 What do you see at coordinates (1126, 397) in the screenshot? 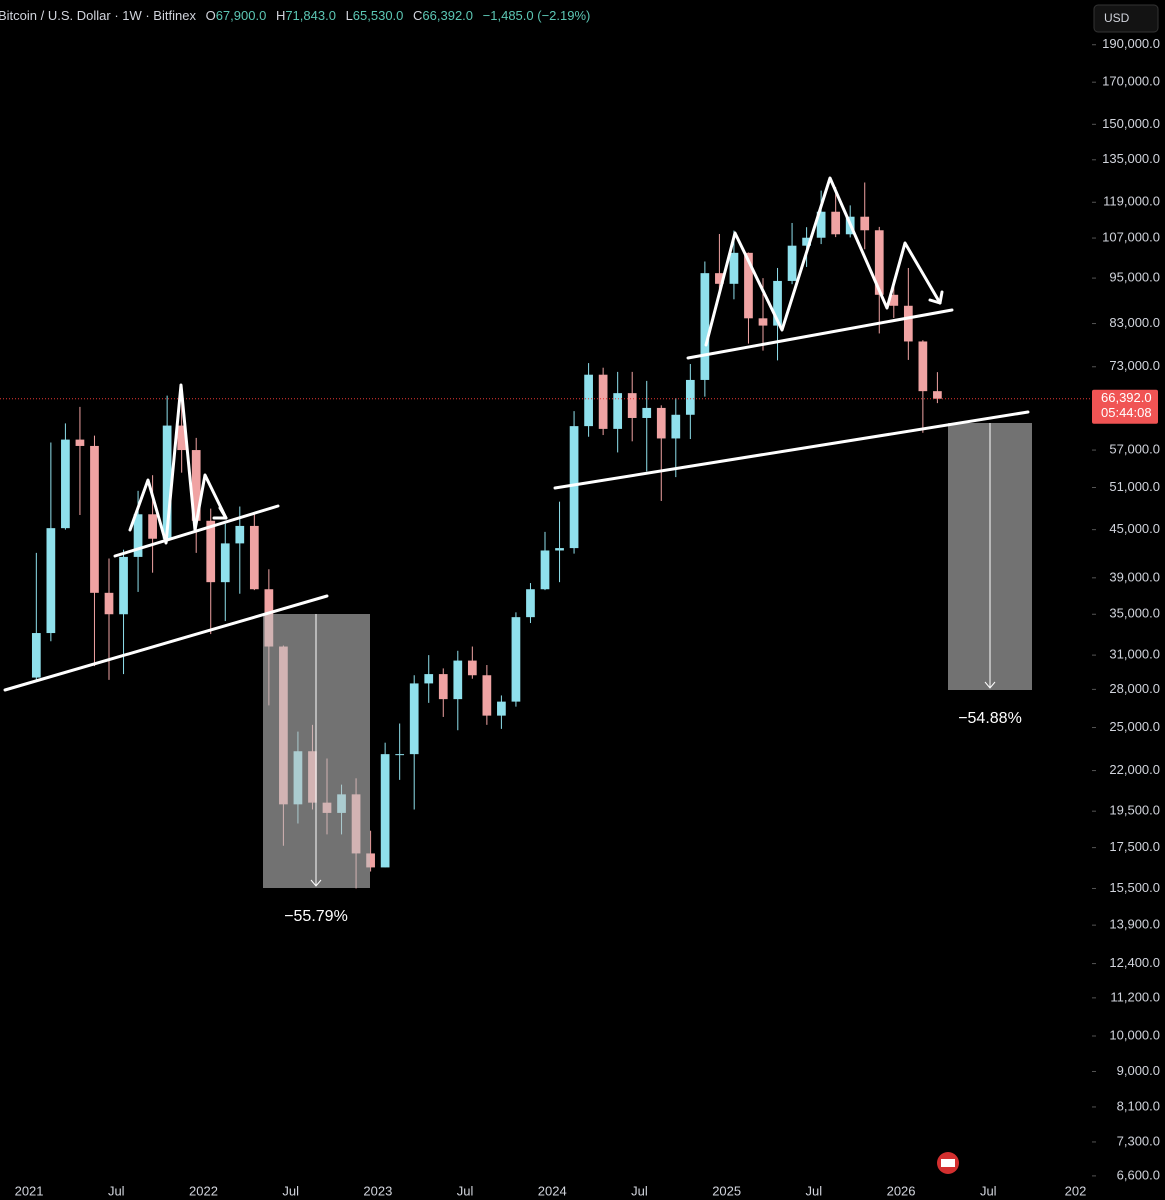
I see `last-price-label: 66,392.0` at bounding box center [1126, 397].